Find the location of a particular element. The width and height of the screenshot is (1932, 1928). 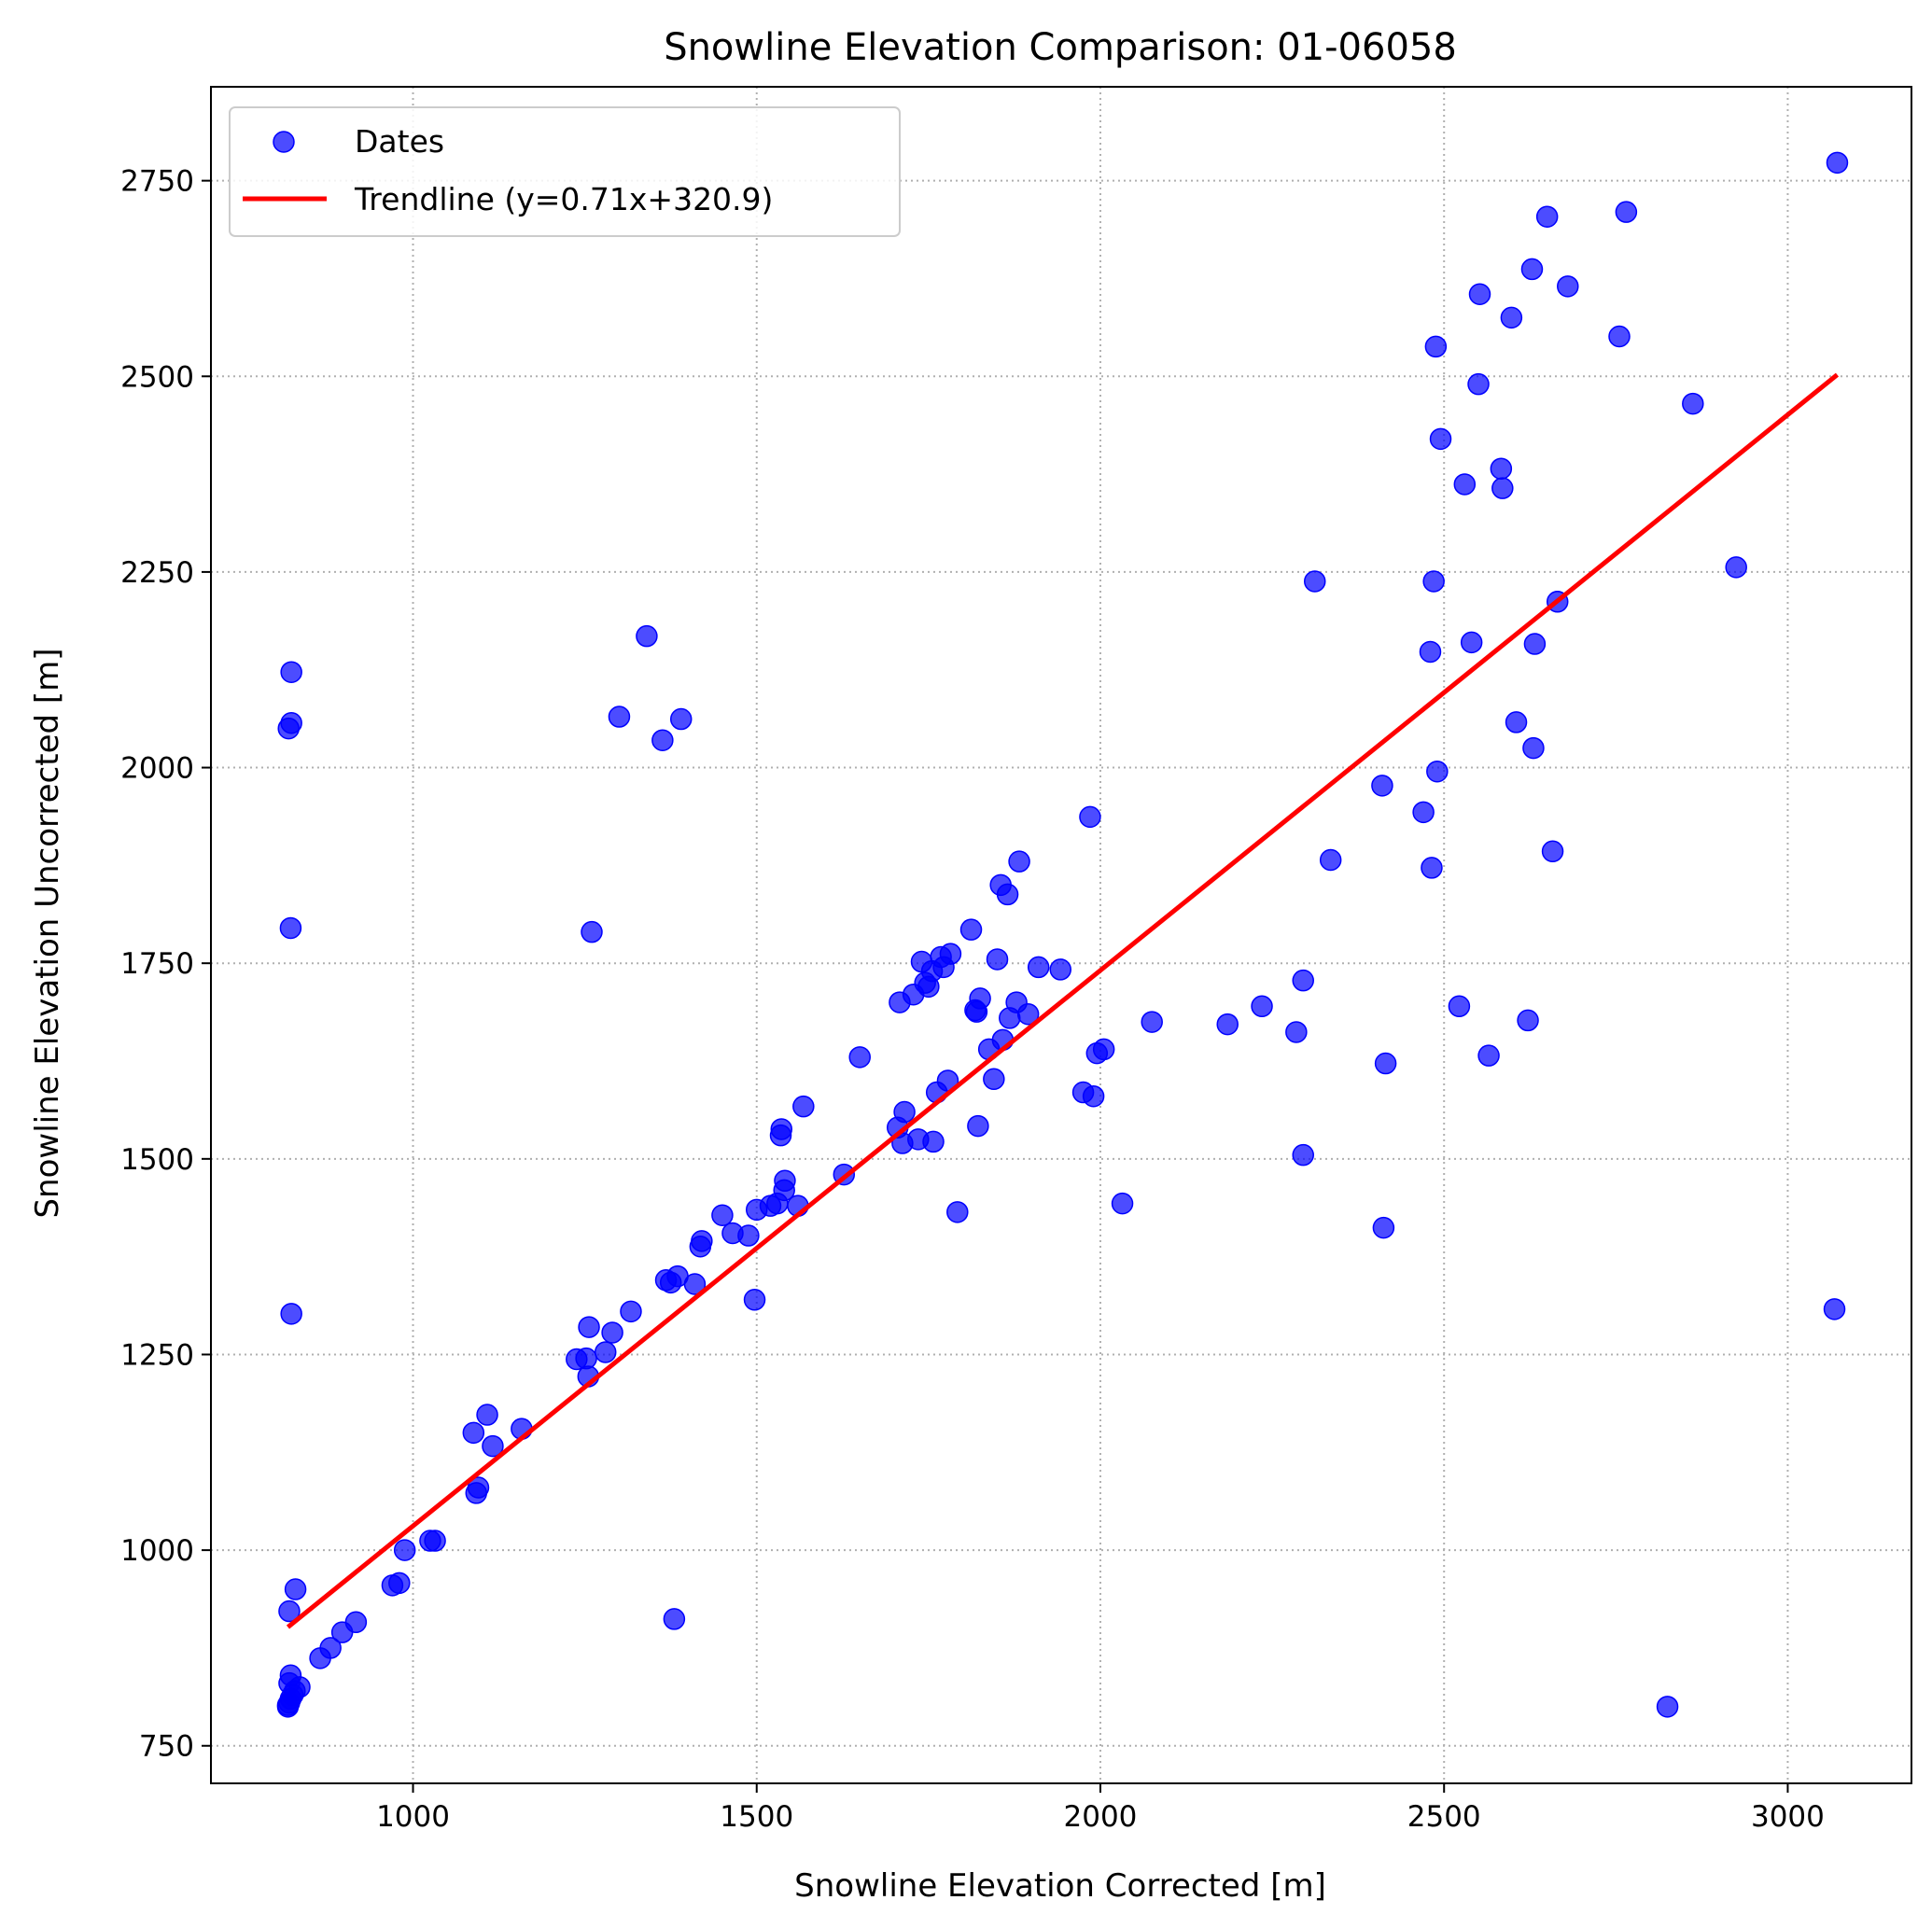

chart-title: Snowline Elevation Comparison: 01-06058 is located at coordinates (1060, 47).